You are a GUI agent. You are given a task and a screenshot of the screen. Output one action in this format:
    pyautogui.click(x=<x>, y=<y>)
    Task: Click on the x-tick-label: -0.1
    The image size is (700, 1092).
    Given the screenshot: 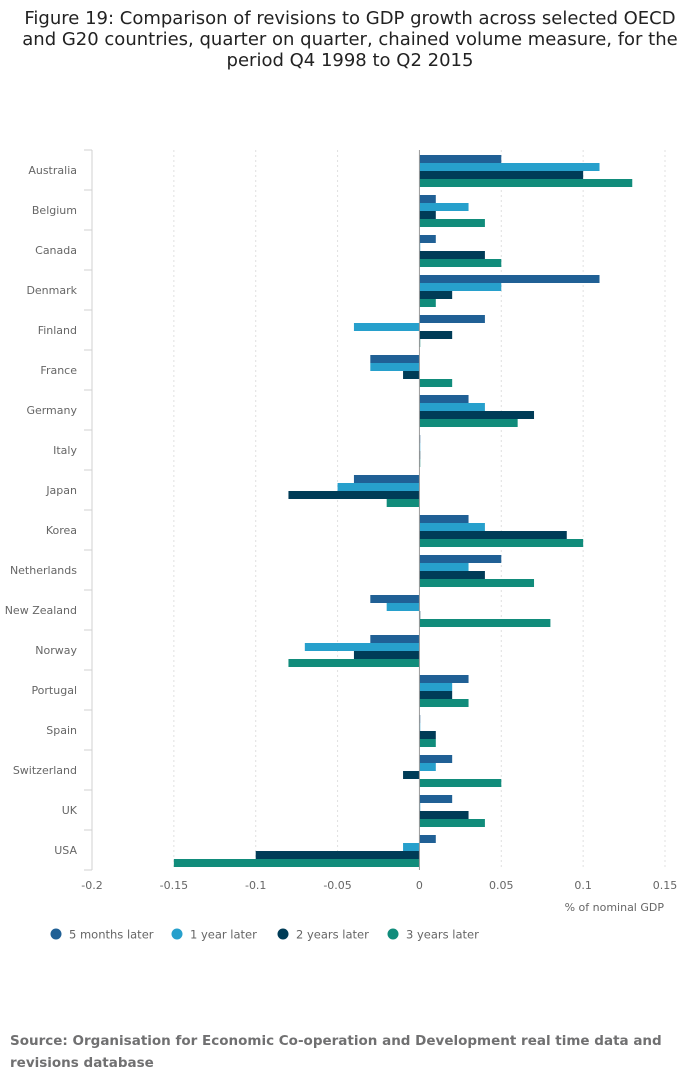 What is the action you would take?
    pyautogui.click(x=255, y=885)
    